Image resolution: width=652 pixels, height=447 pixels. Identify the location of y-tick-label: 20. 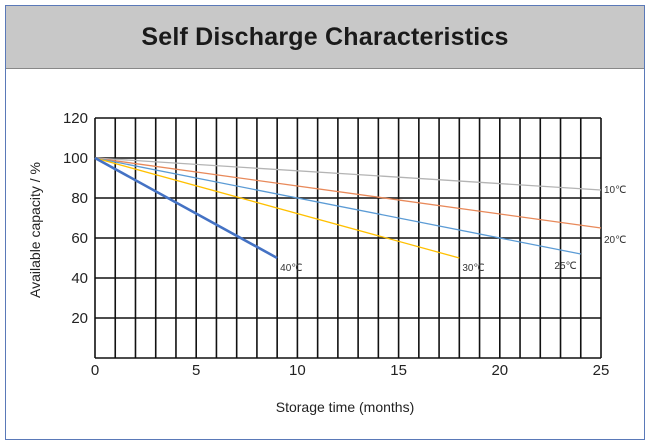
(79, 318).